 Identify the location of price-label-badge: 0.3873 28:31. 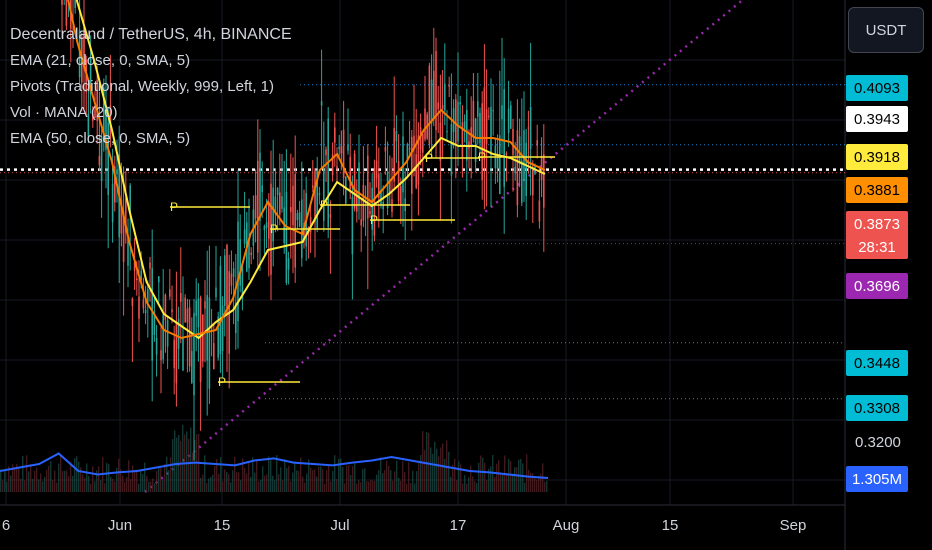
(877, 235).